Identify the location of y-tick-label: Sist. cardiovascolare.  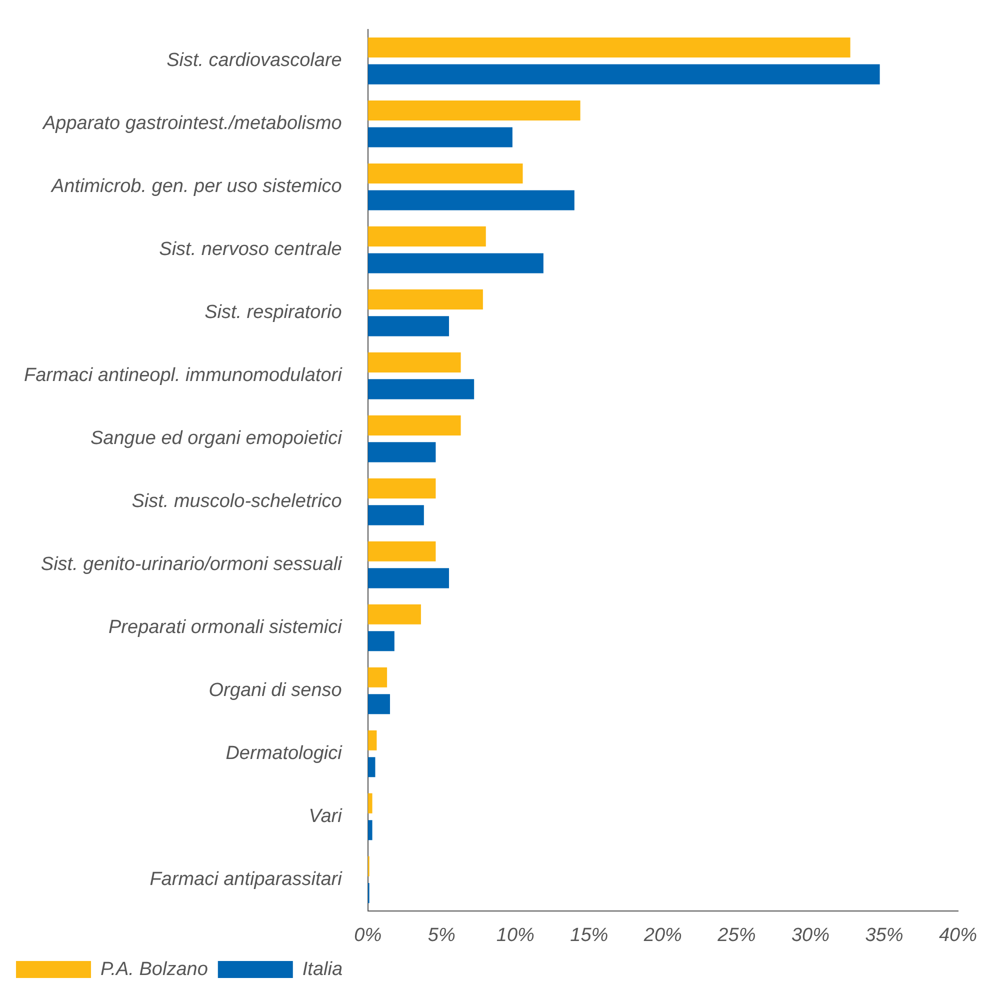
(254, 61).